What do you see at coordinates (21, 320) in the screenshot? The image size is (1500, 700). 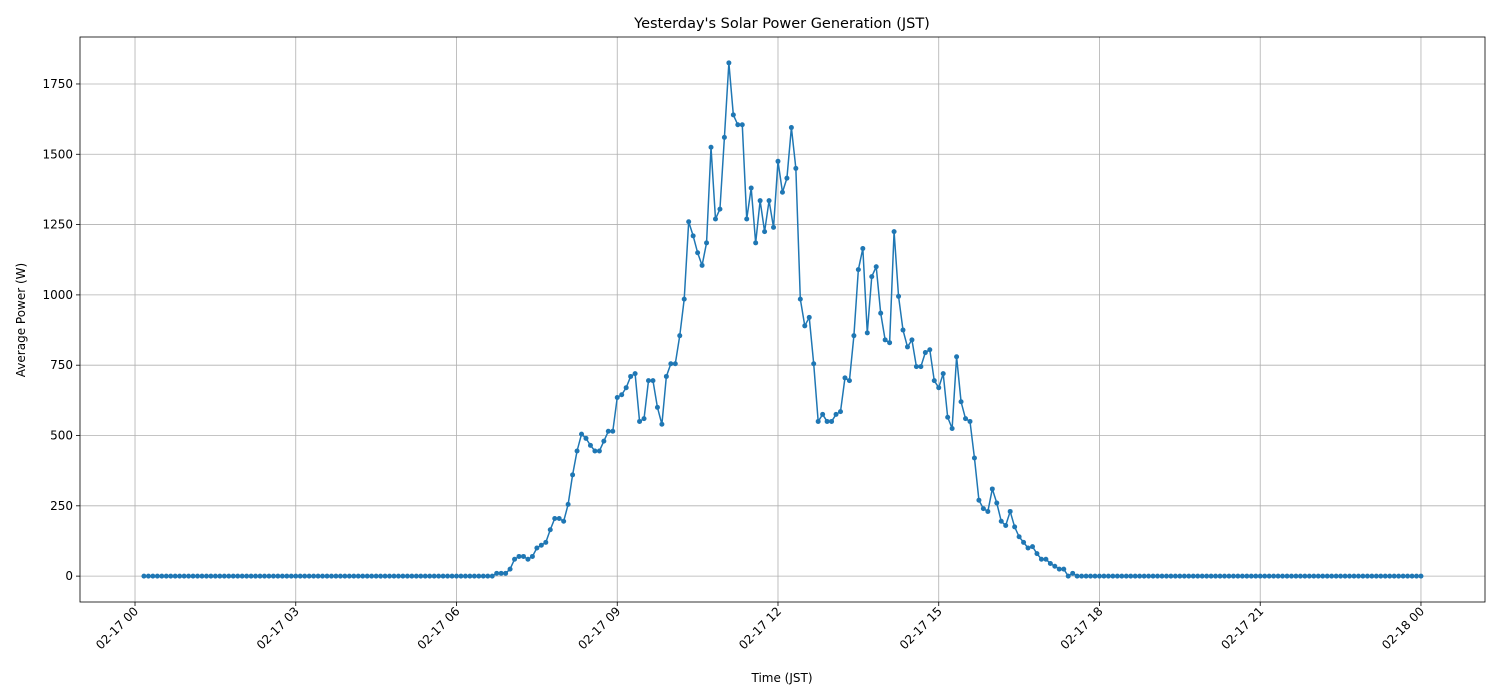 I see `y-axis-label: Average Power (W)` at bounding box center [21, 320].